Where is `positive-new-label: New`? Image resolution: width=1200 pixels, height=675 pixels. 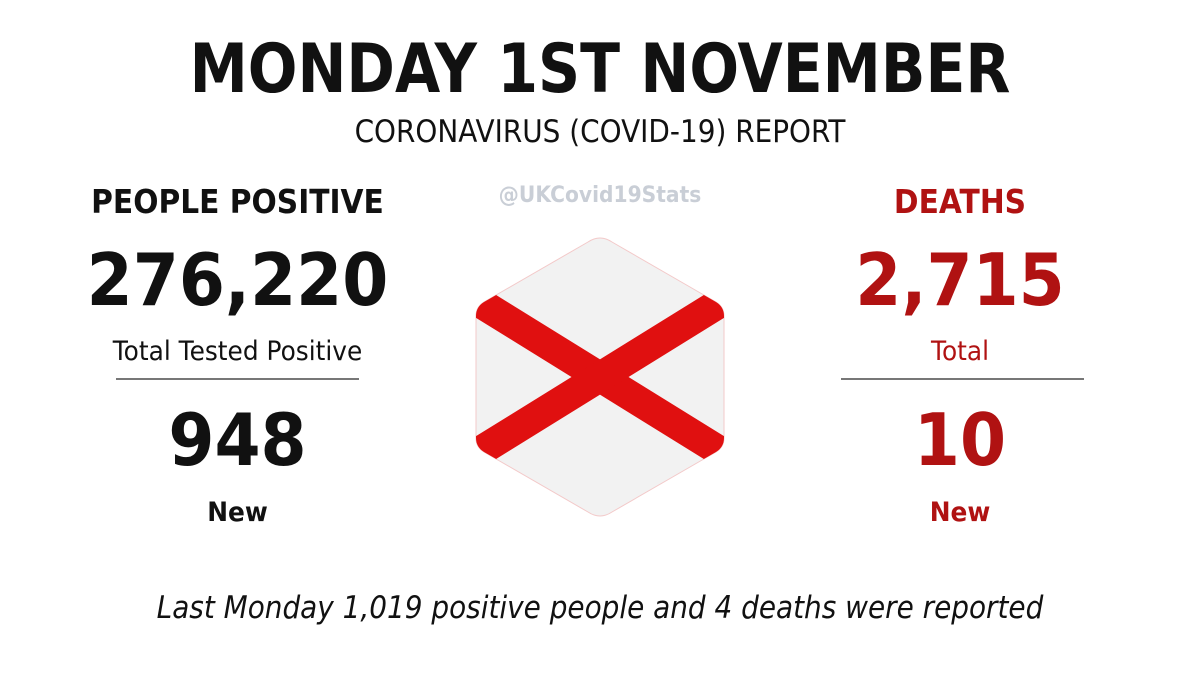 positive-new-label: New is located at coordinates (237, 512).